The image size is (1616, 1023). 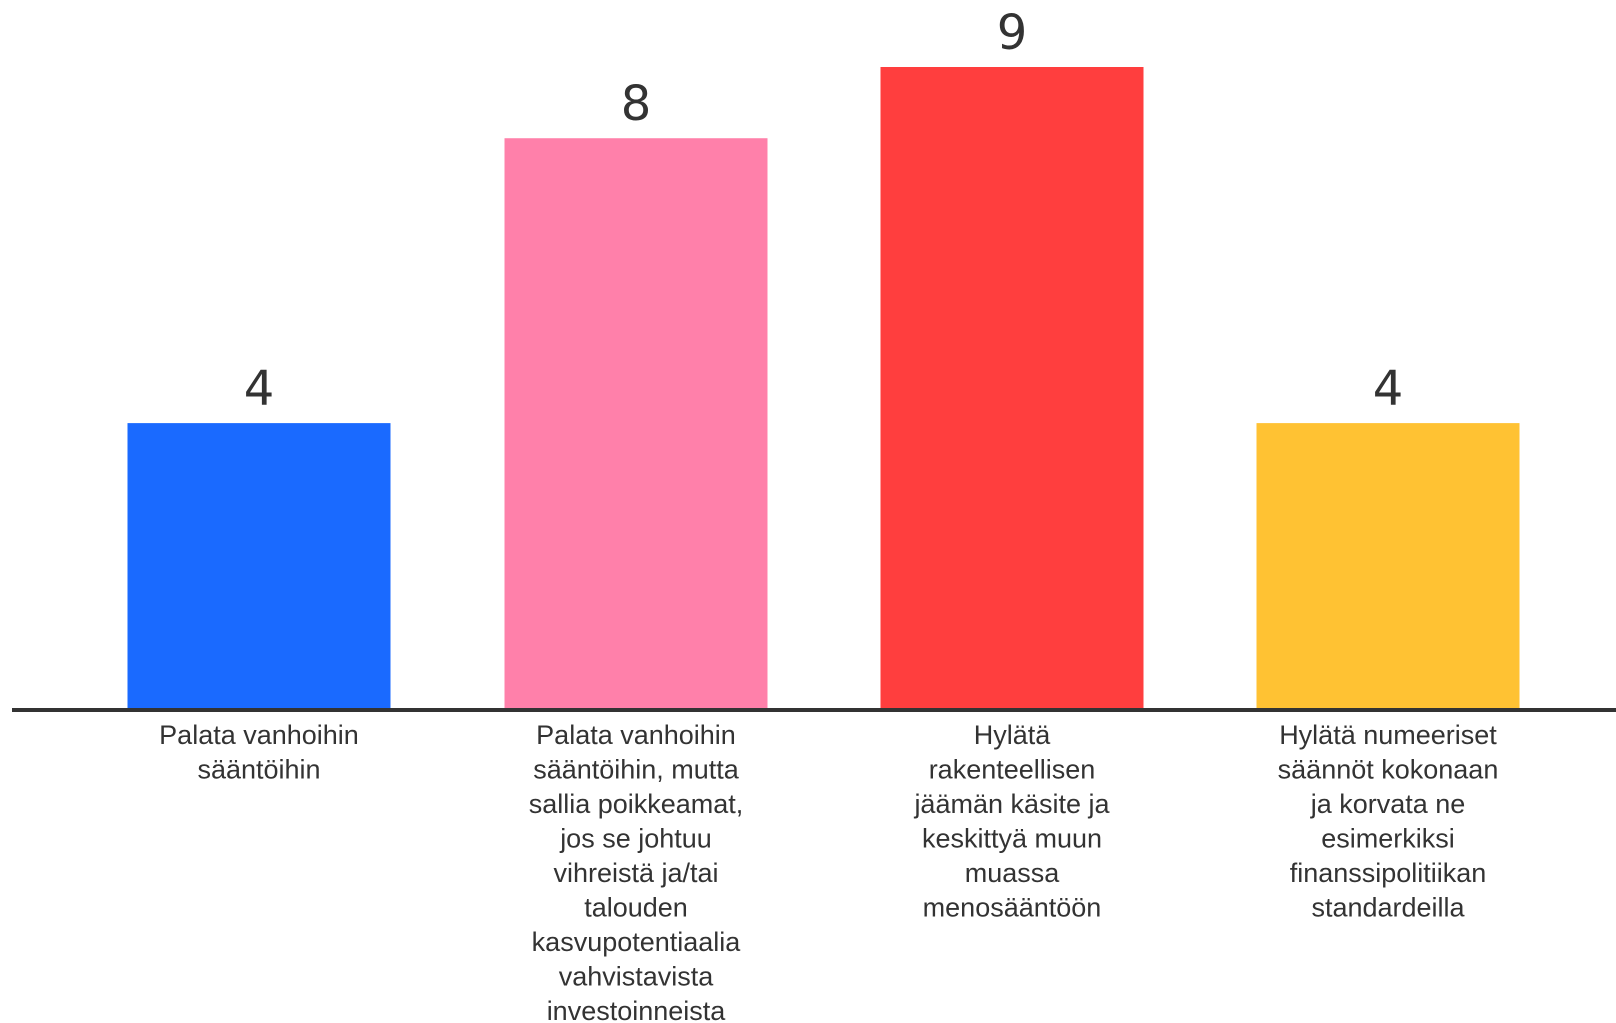 What do you see at coordinates (1388, 804) in the screenshot?
I see `category-label-4-line-3: ja korvata ne` at bounding box center [1388, 804].